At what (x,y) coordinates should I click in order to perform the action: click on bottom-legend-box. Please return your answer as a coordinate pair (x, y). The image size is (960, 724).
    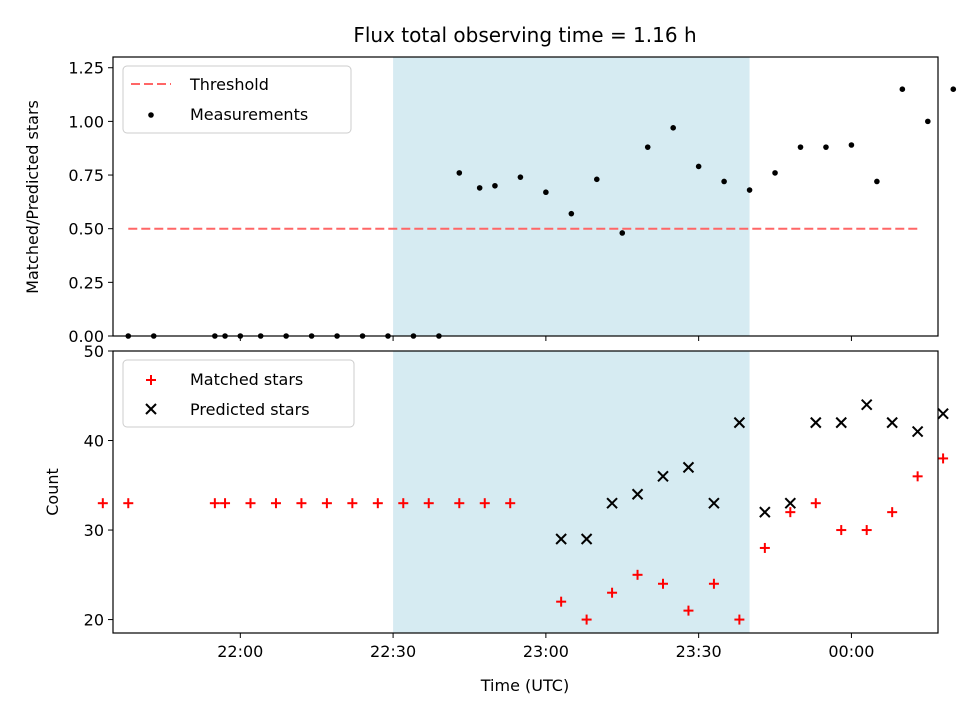
    Looking at the image, I should click on (238, 393).